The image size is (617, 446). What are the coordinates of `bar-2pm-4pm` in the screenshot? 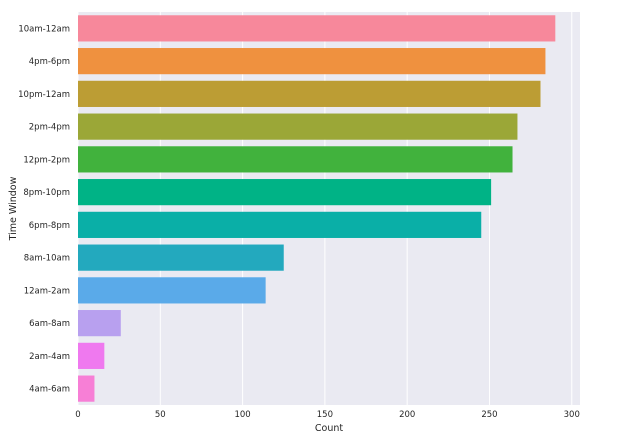 It's located at (298, 126).